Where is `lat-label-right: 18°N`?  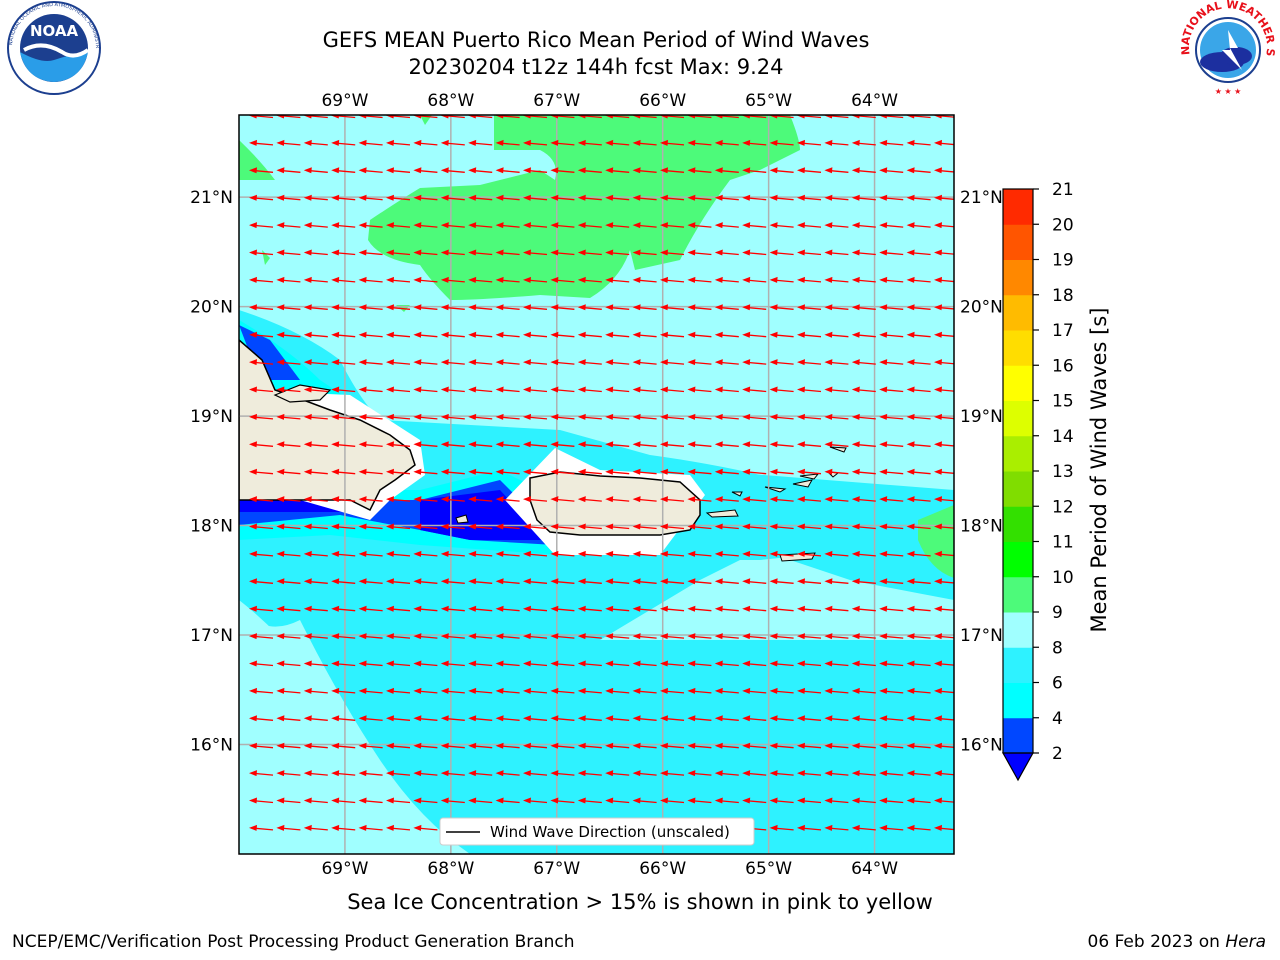
lat-label-right: 18°N is located at coordinates (981, 527).